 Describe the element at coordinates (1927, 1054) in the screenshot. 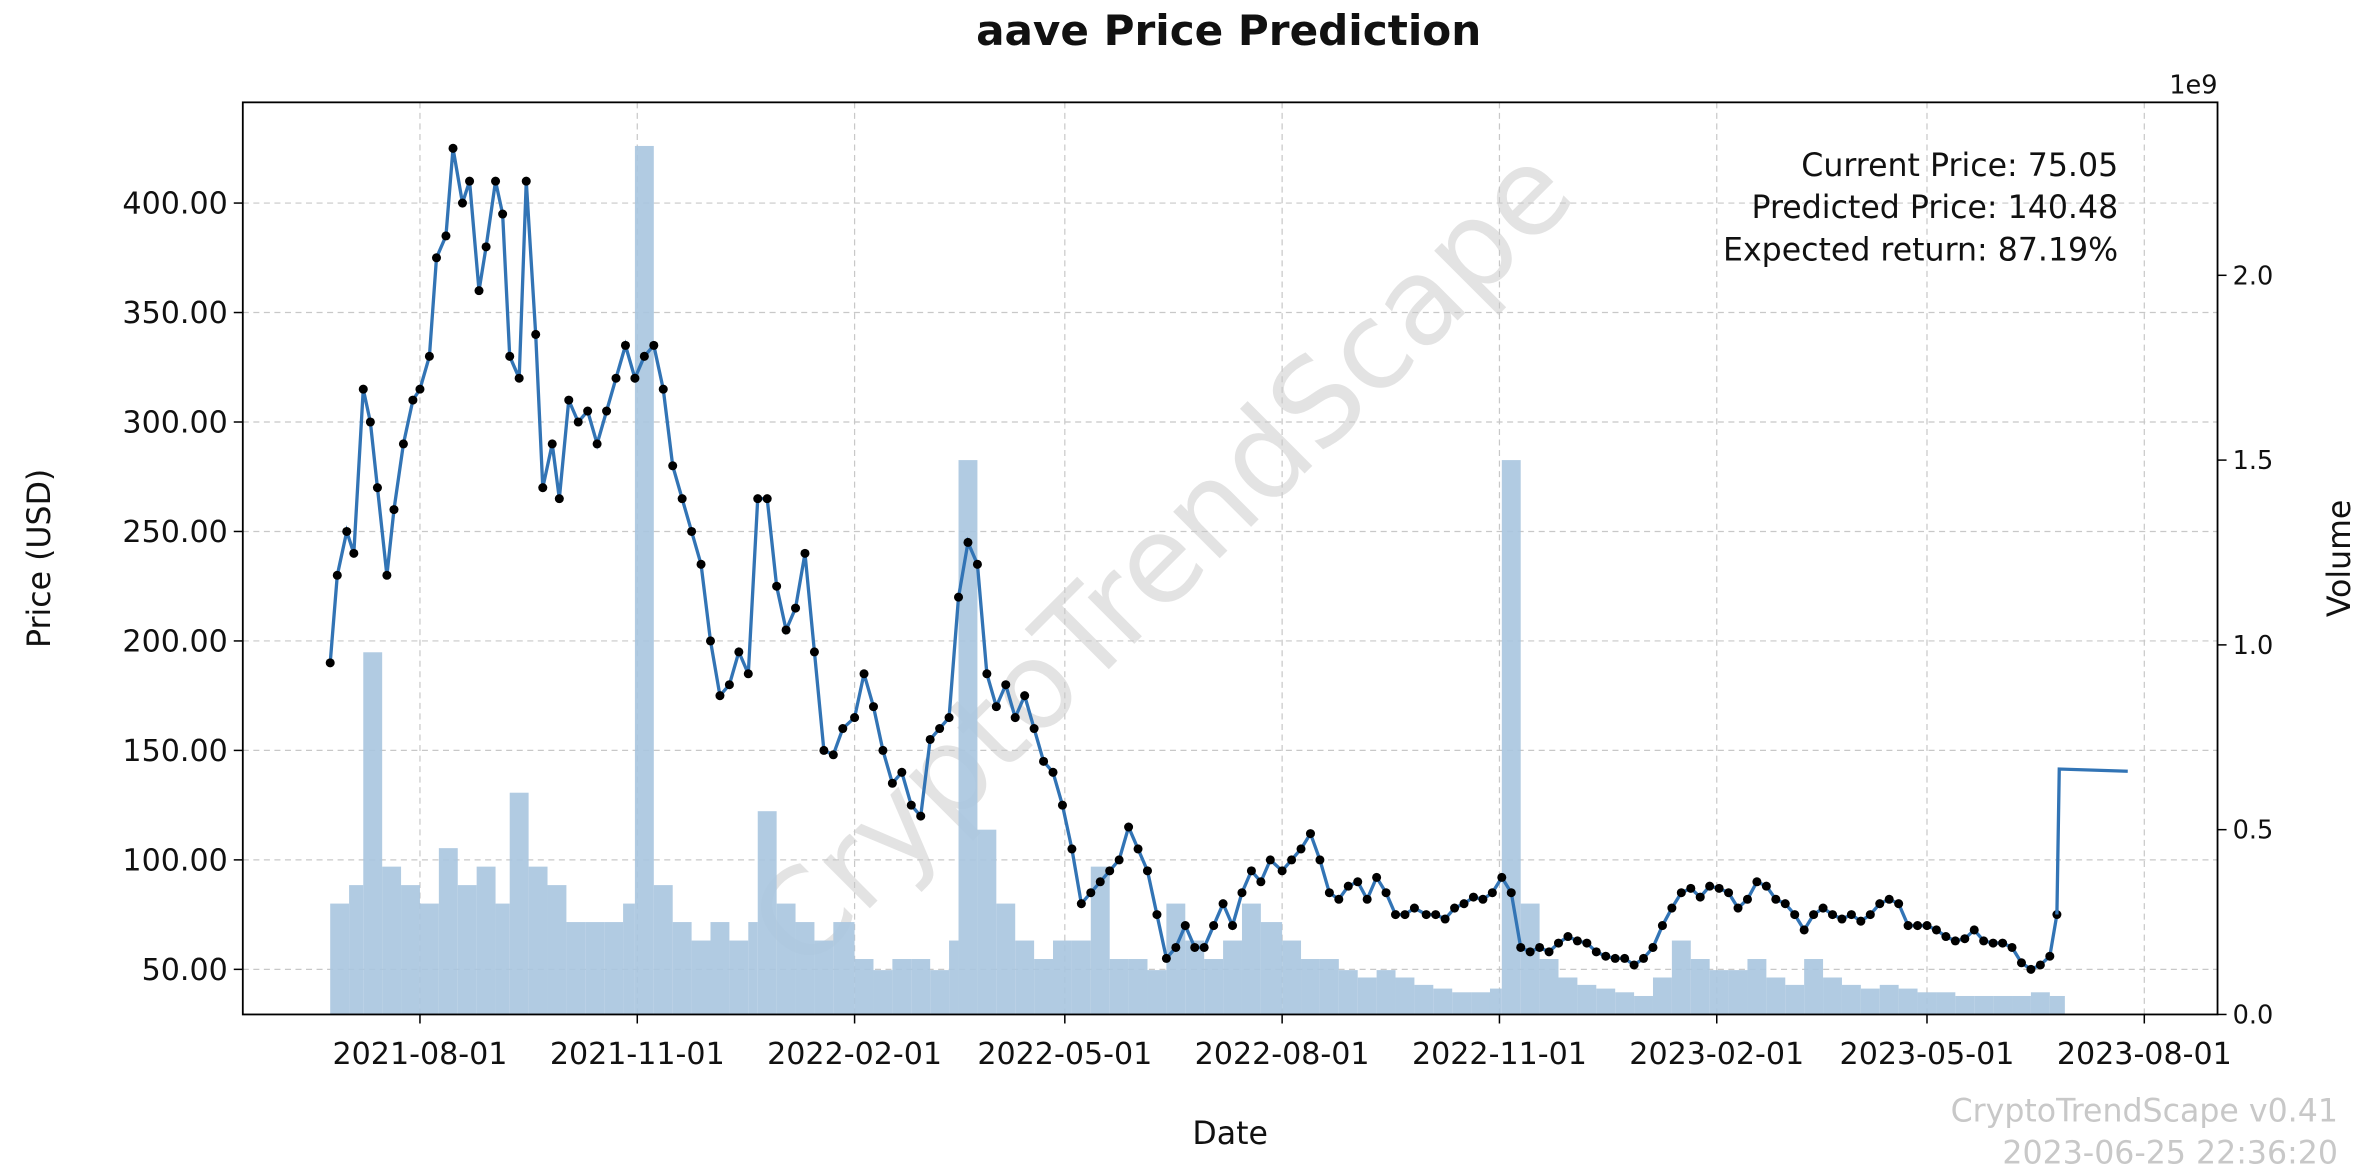

I see `x-tick-label: 2023-05-01` at that location.